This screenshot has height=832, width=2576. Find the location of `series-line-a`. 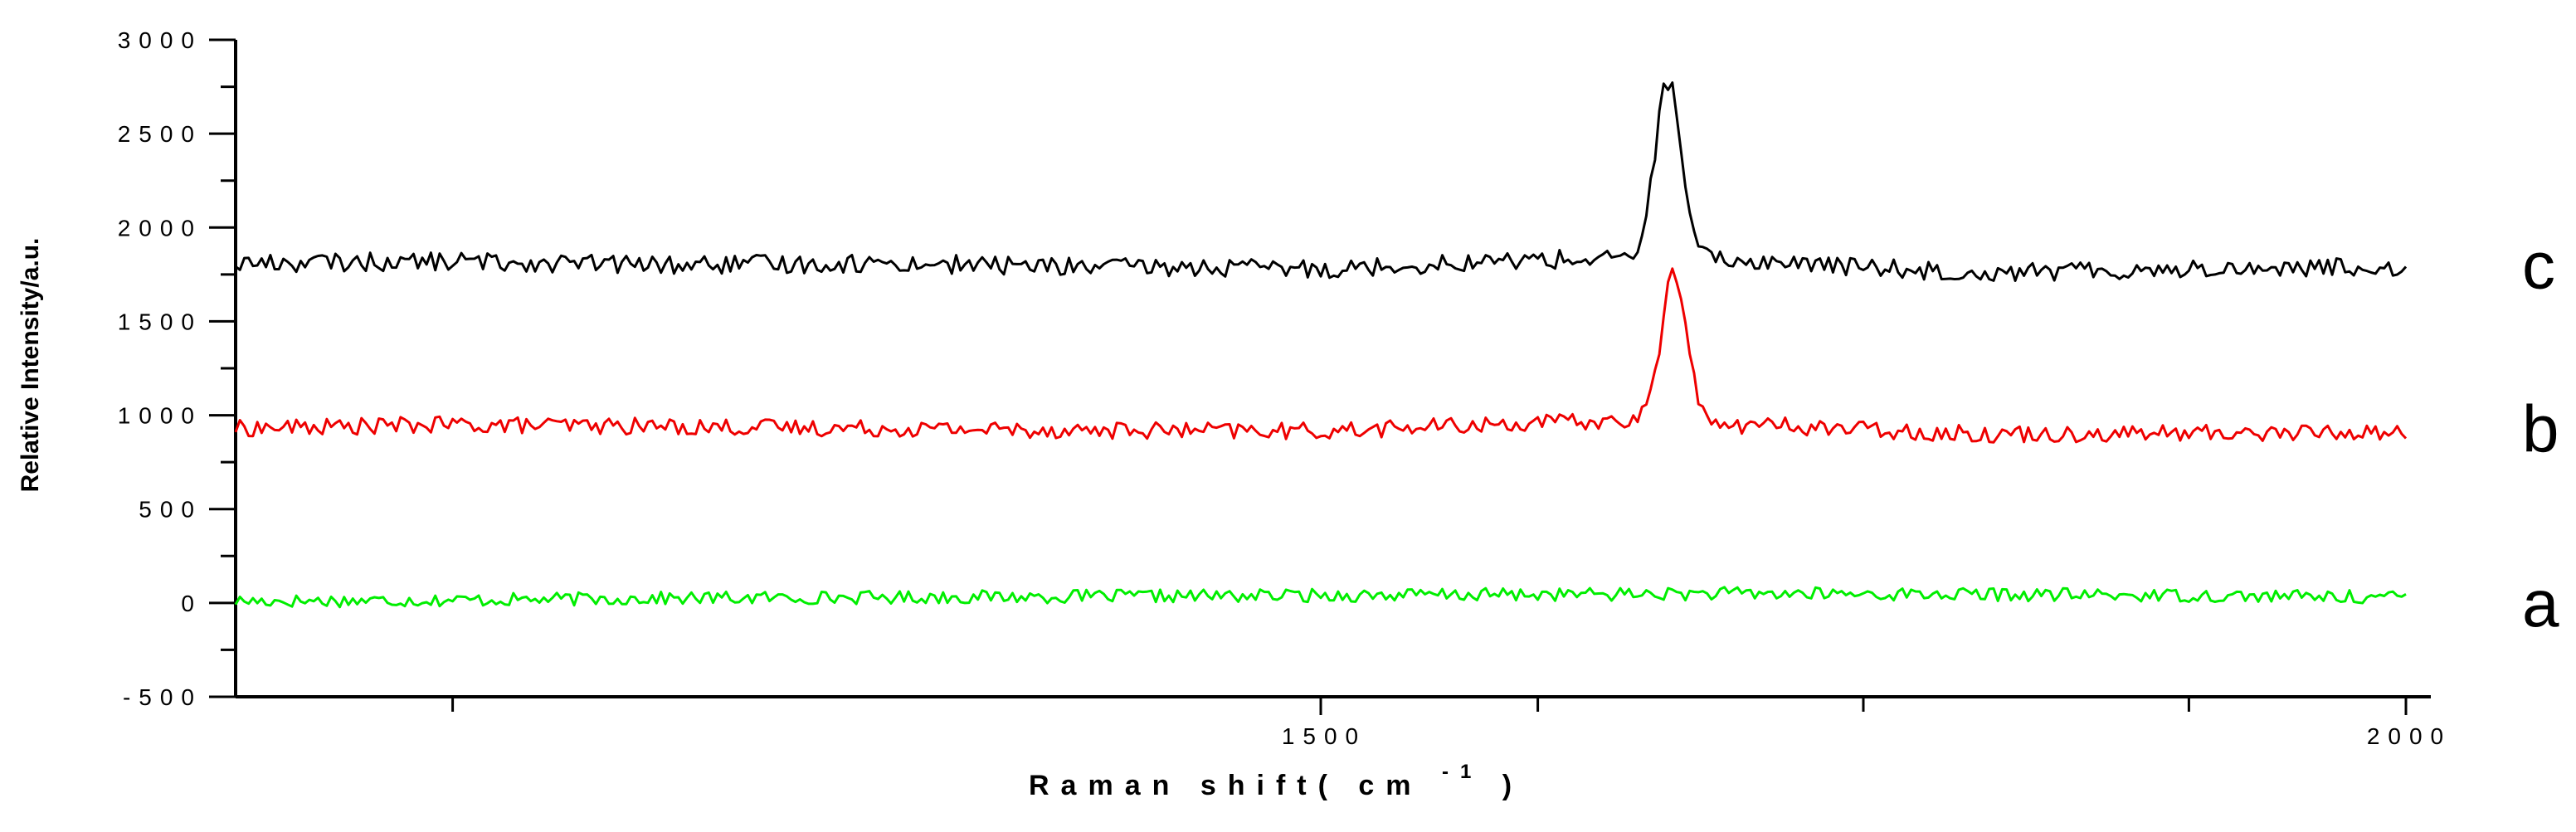

series-line-a is located at coordinates (1320, 597).